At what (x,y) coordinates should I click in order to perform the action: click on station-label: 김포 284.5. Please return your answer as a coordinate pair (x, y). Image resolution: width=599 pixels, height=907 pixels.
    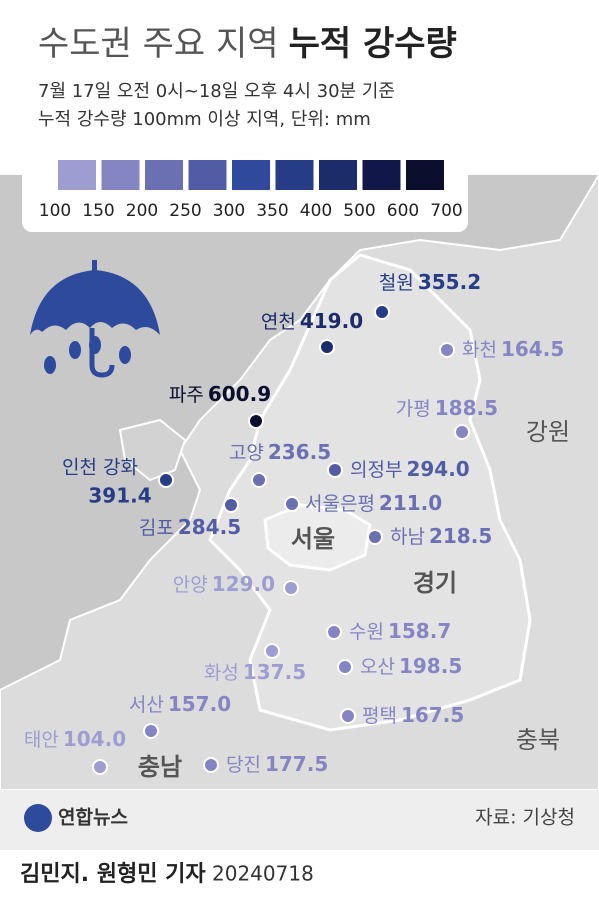
    Looking at the image, I should click on (190, 527).